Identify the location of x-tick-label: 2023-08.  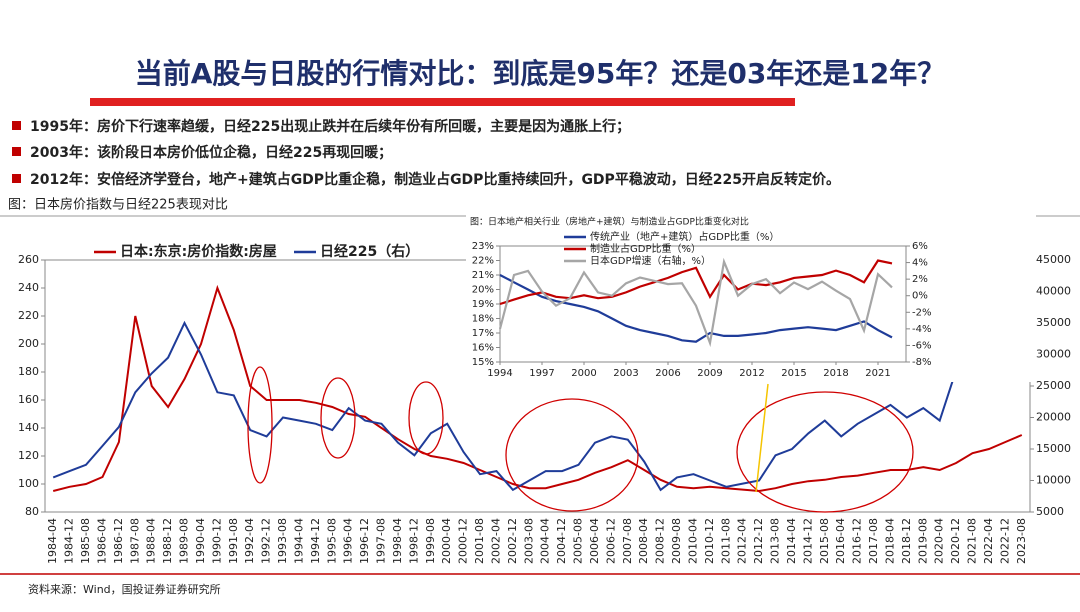
(1021, 541).